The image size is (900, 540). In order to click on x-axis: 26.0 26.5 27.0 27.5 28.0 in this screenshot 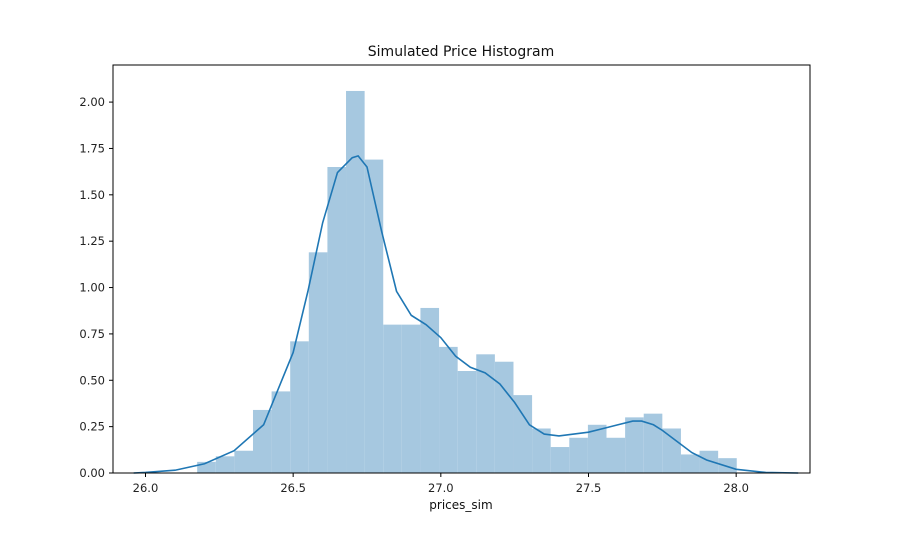, I will do `click(441, 484)`.